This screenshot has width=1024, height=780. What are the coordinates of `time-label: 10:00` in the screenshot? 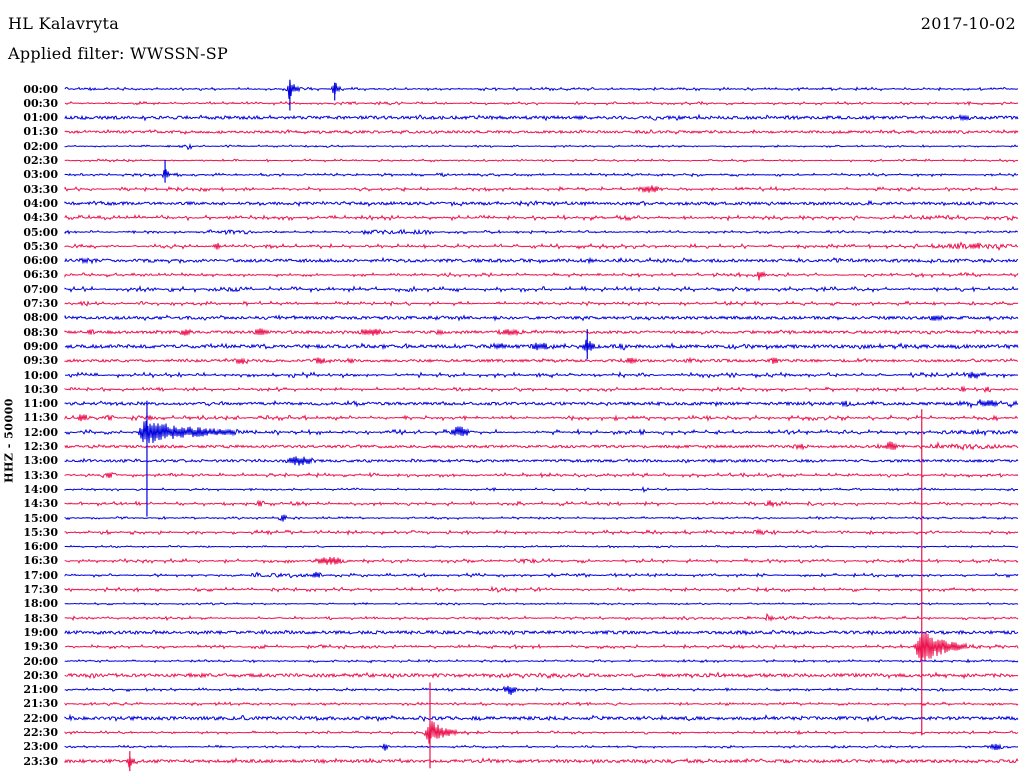 It's located at (40, 375).